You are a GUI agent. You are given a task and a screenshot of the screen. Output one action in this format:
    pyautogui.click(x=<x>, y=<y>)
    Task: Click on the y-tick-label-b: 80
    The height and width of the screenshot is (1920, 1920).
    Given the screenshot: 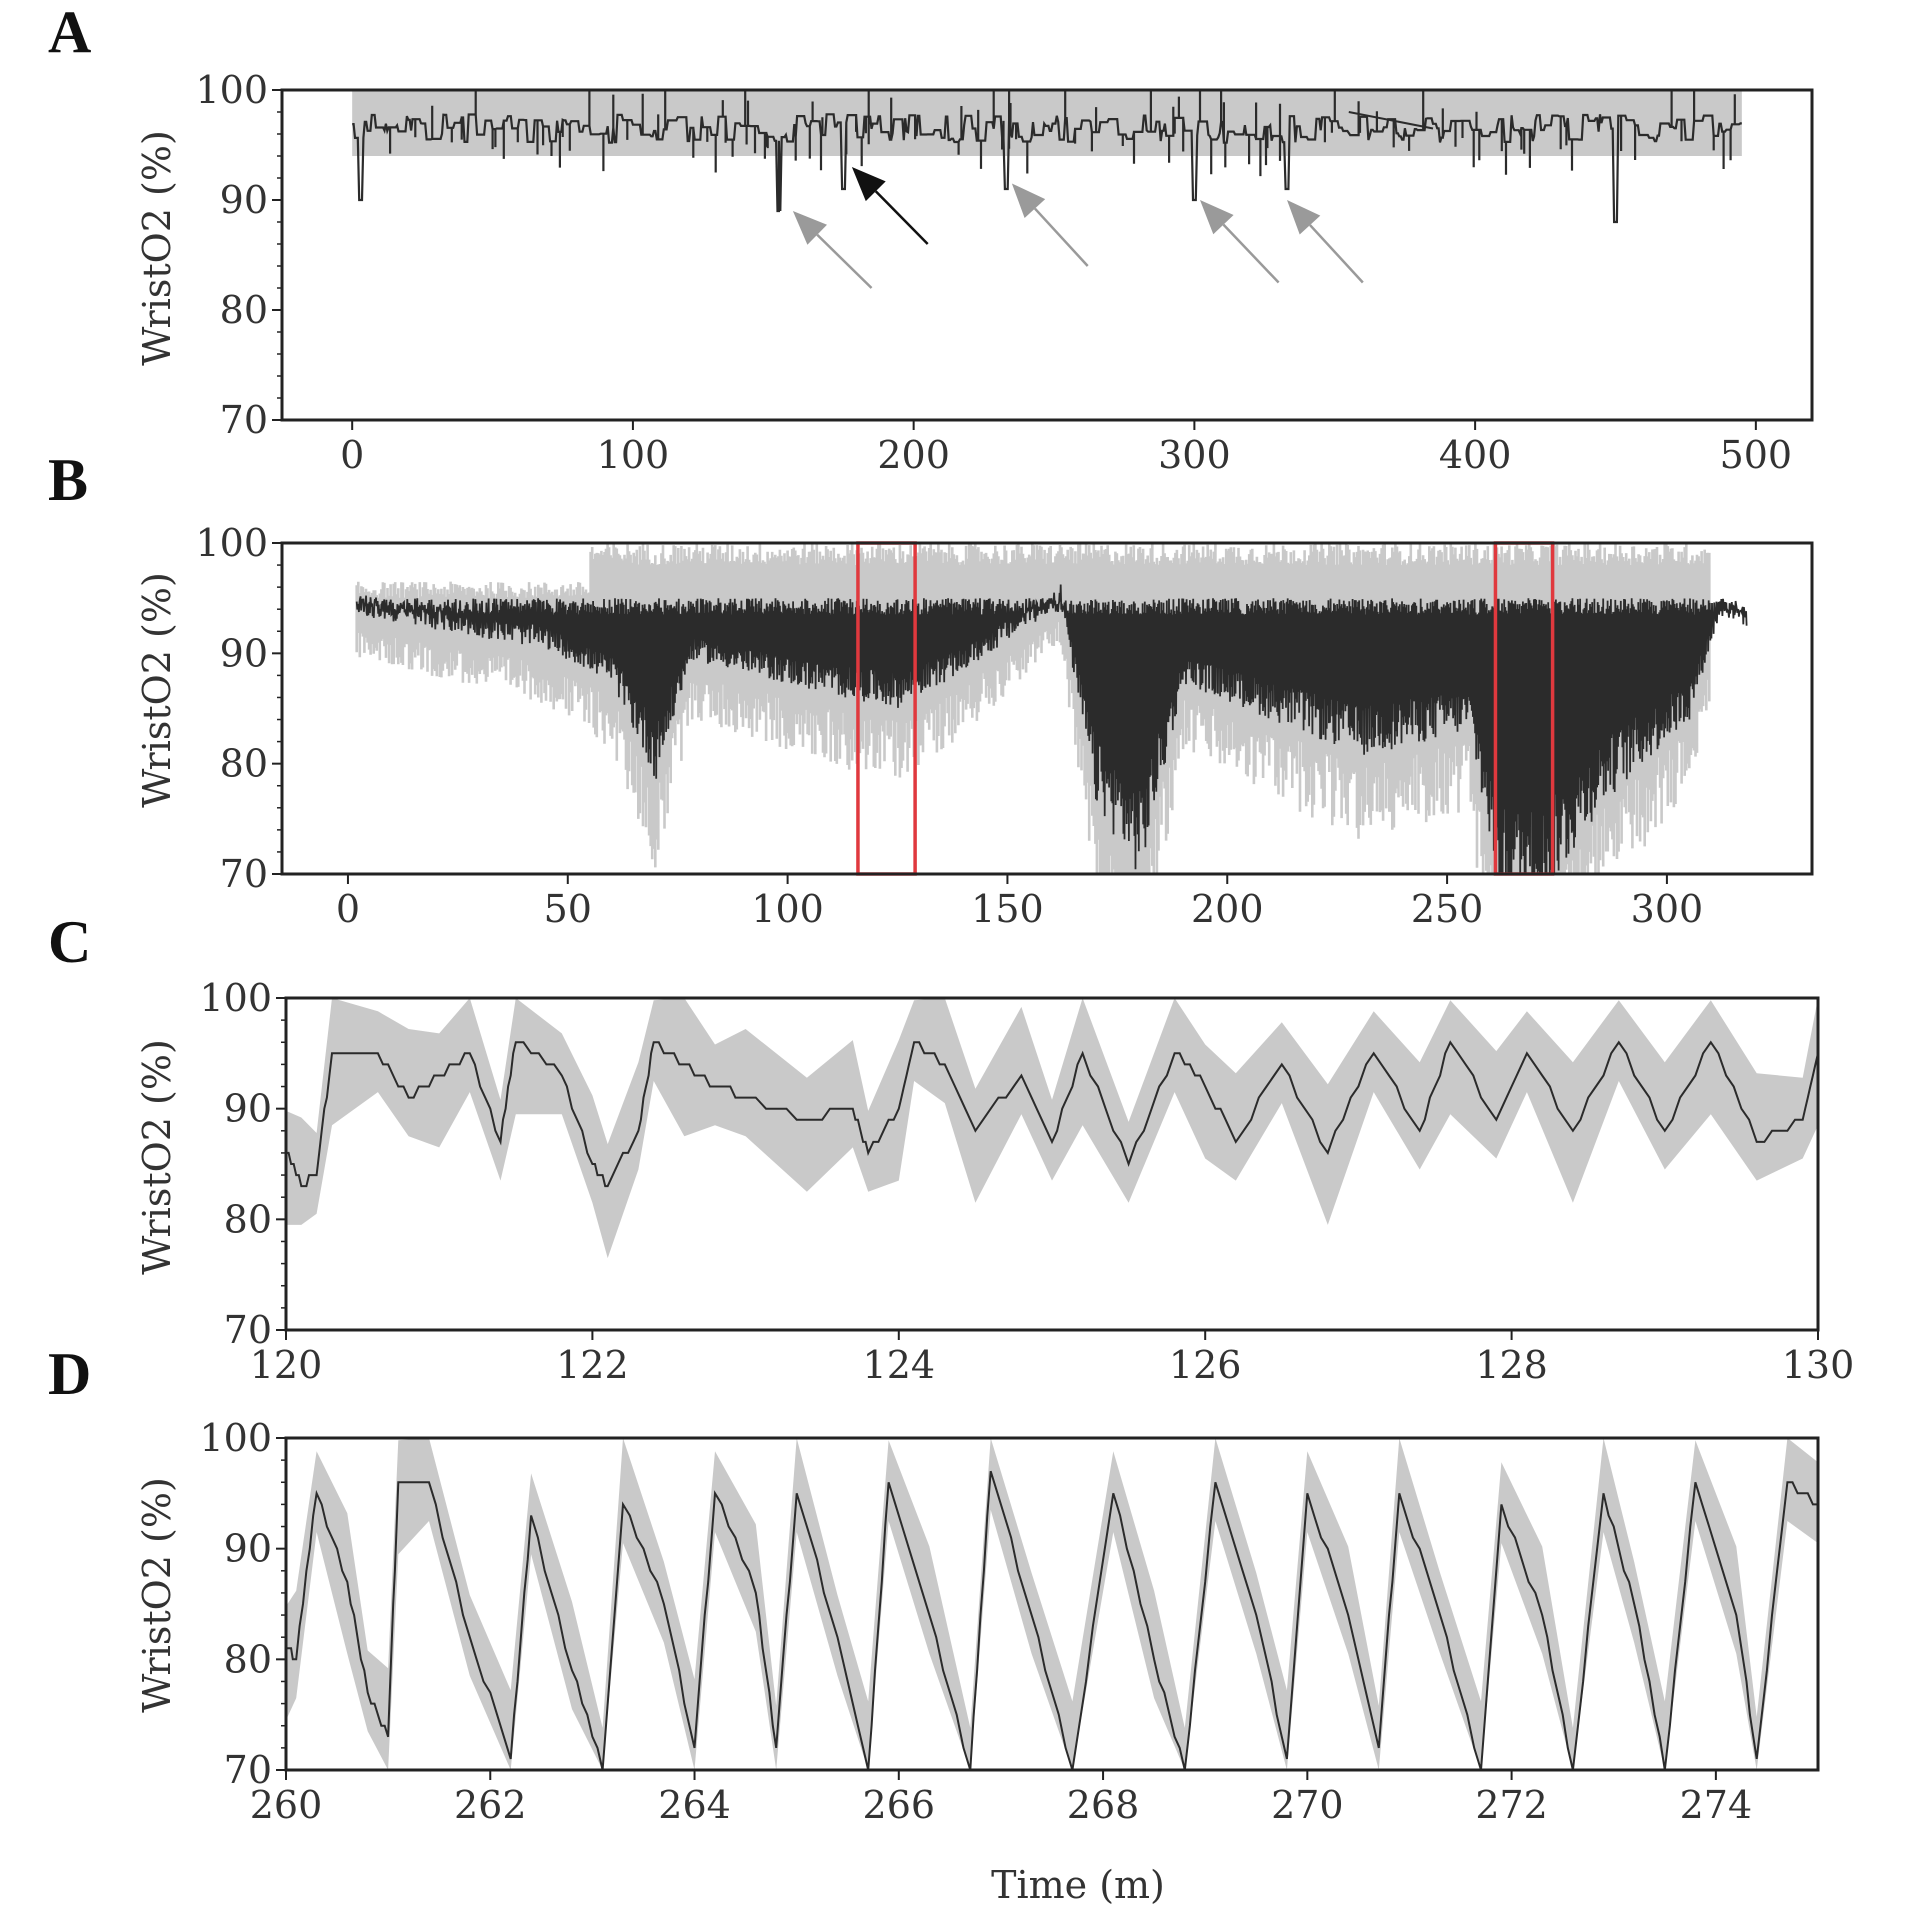 What is the action you would take?
    pyautogui.click(x=244, y=764)
    